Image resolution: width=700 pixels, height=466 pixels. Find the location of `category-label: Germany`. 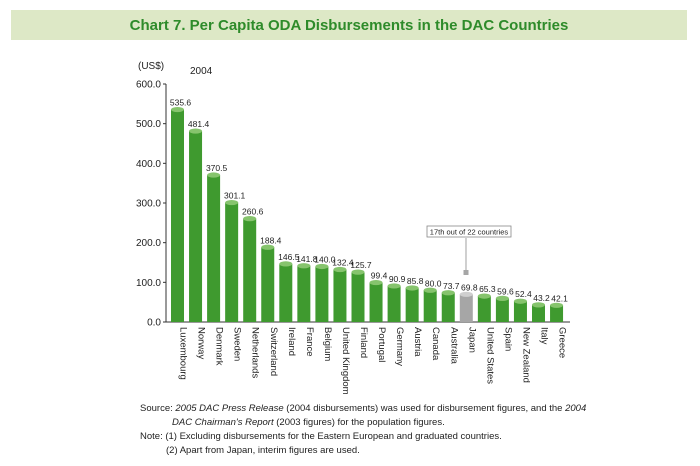

category-label: Germany is located at coordinates (399, 346).